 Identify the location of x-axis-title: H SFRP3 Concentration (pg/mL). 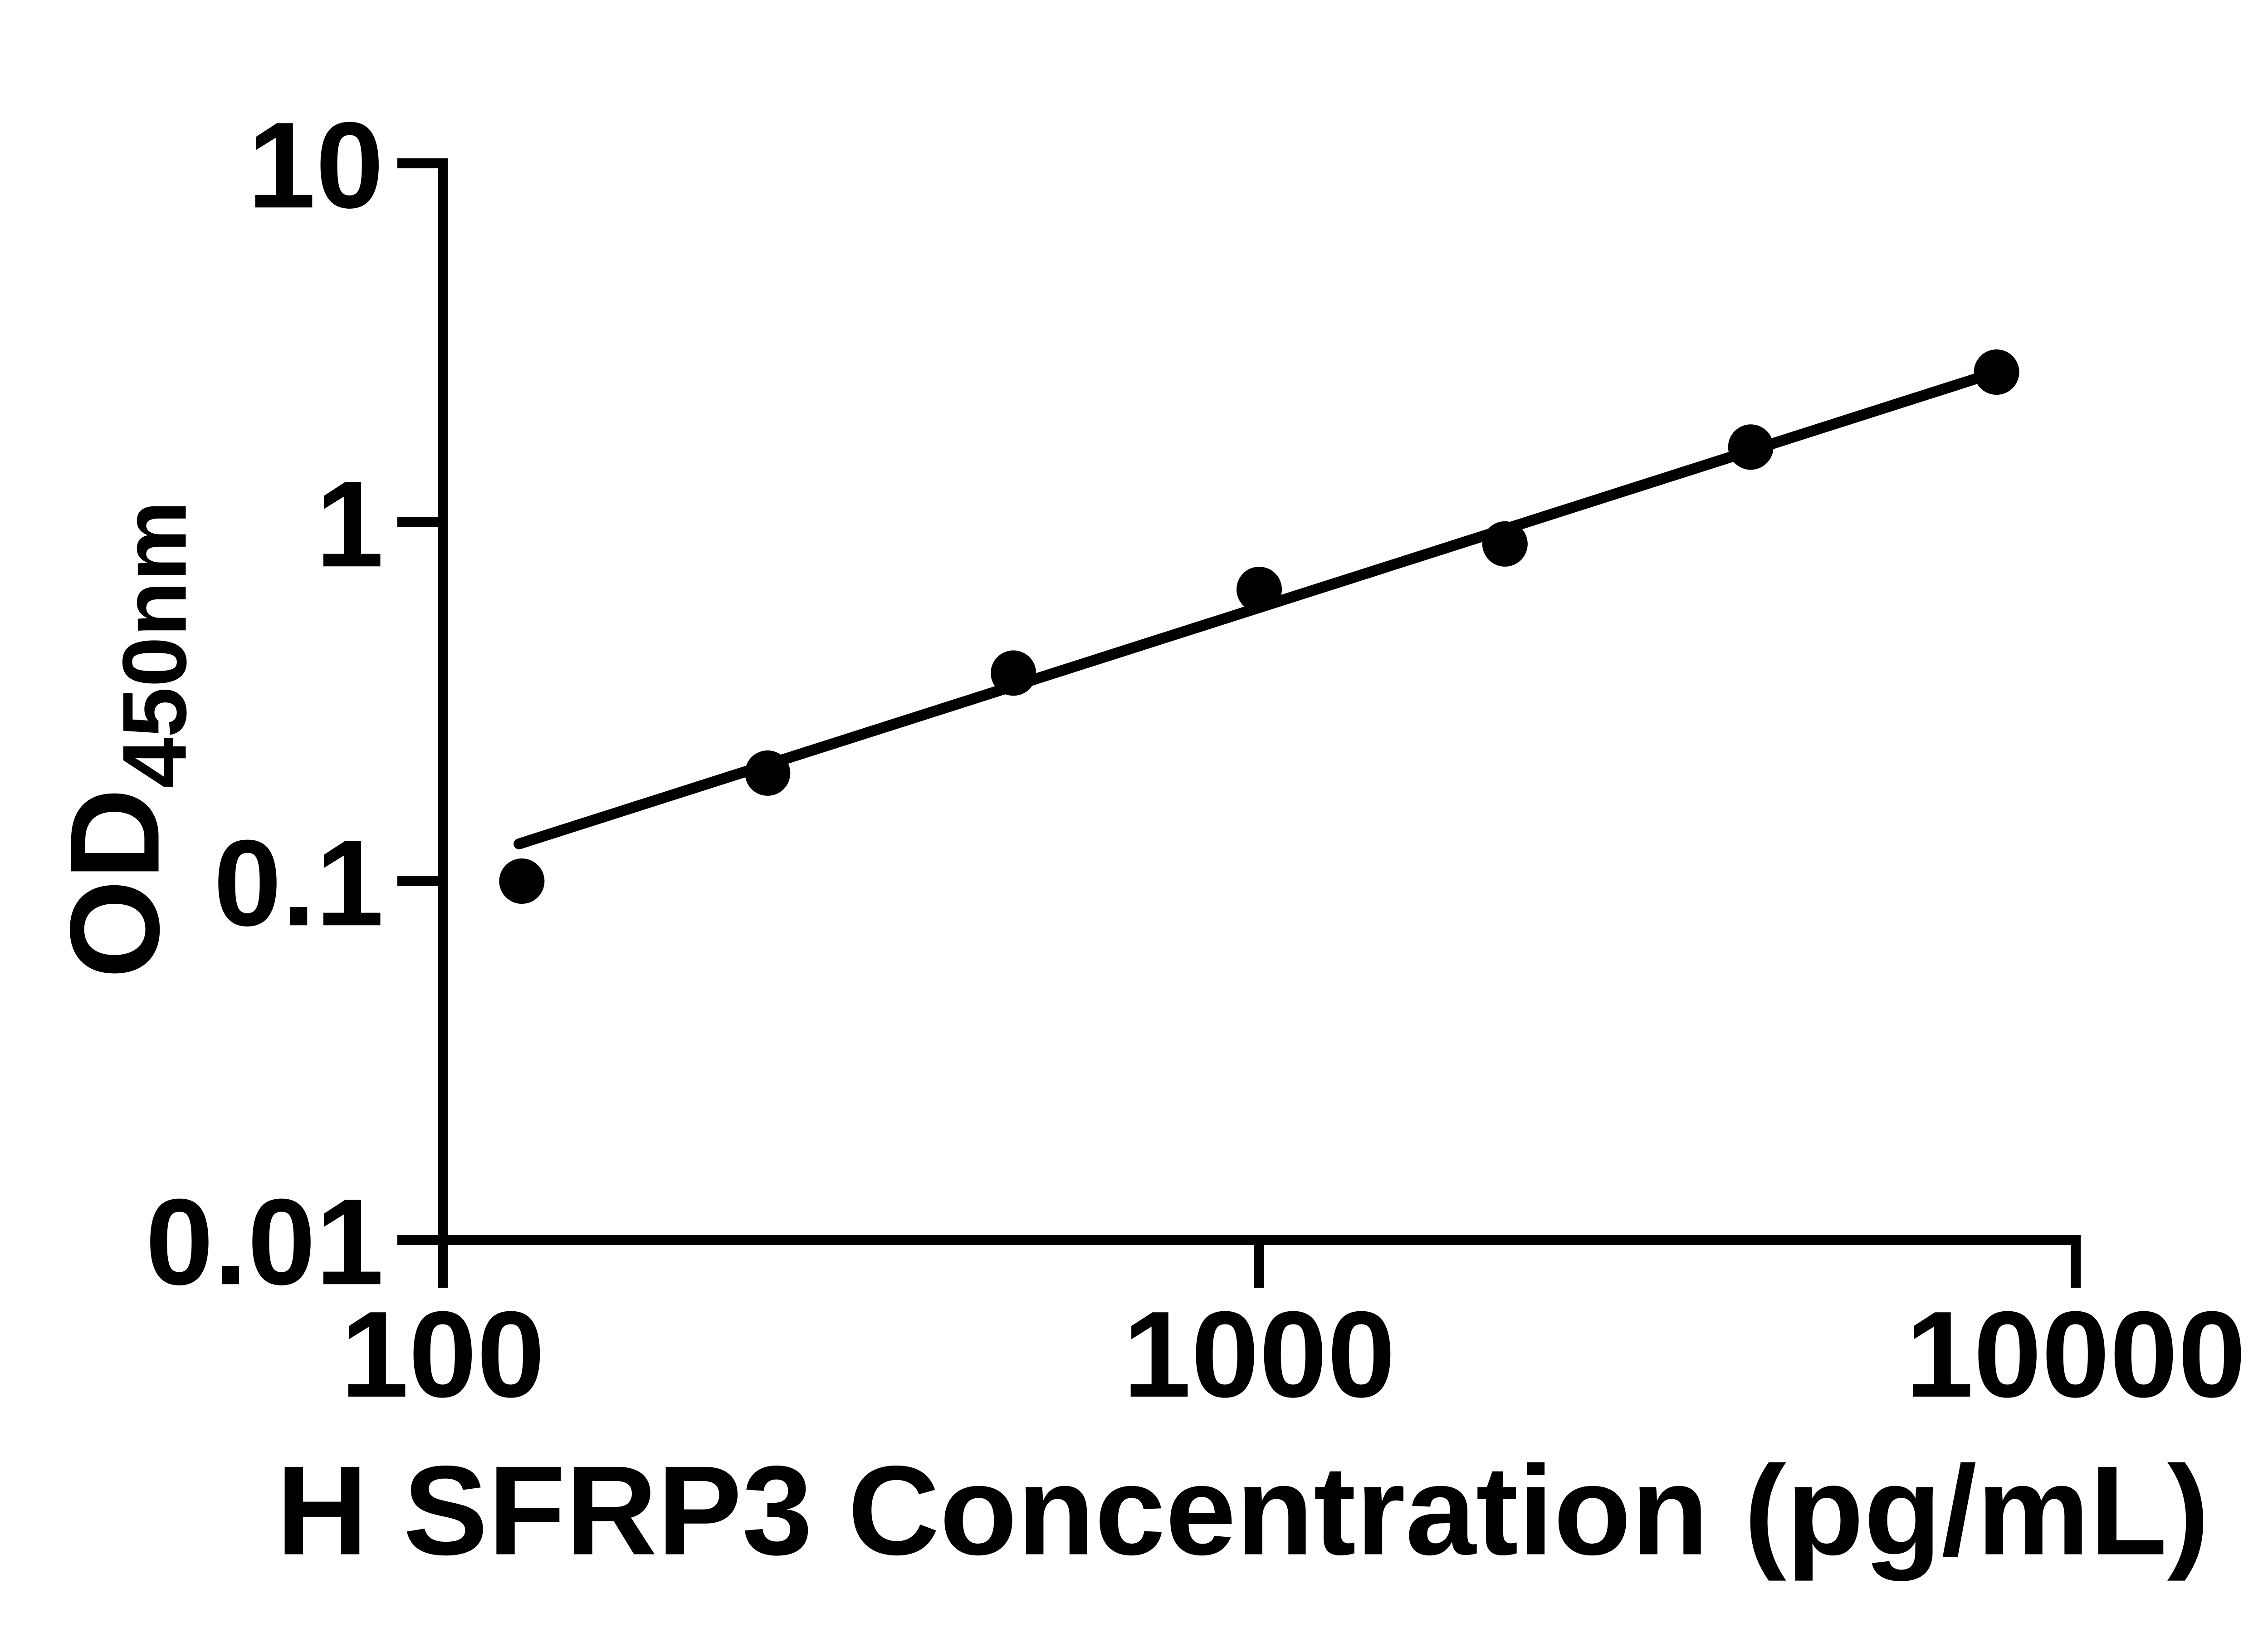
(1243, 1511).